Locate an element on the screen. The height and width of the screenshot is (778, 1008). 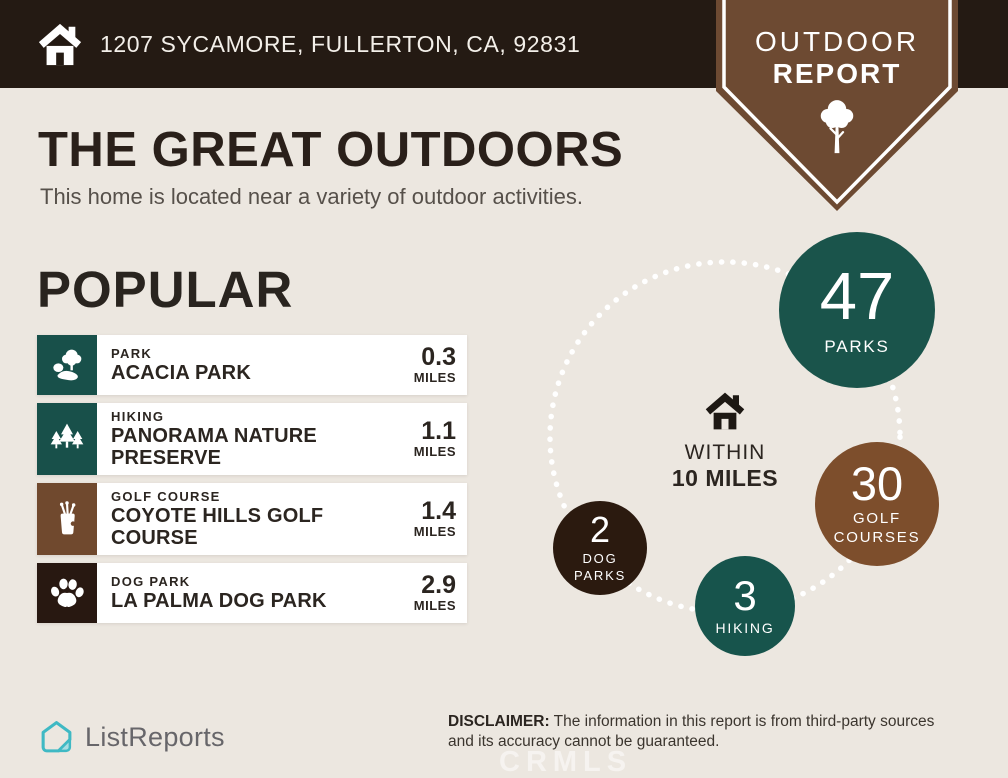
item-category: GOLF COURSE is located at coordinates (166, 497).